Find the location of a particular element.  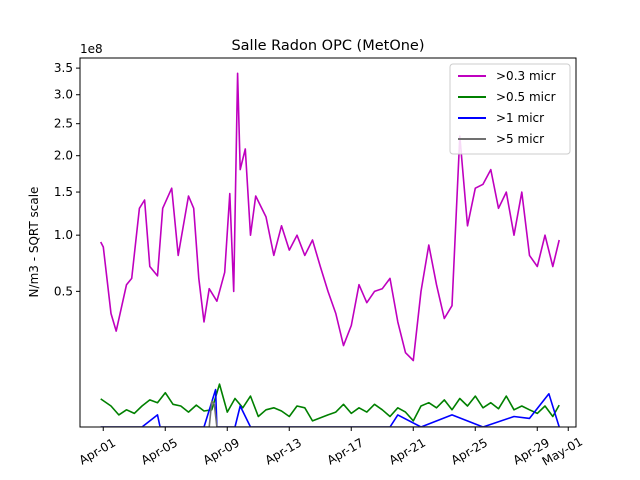

legend-label: >5 micr is located at coordinates (520, 139).